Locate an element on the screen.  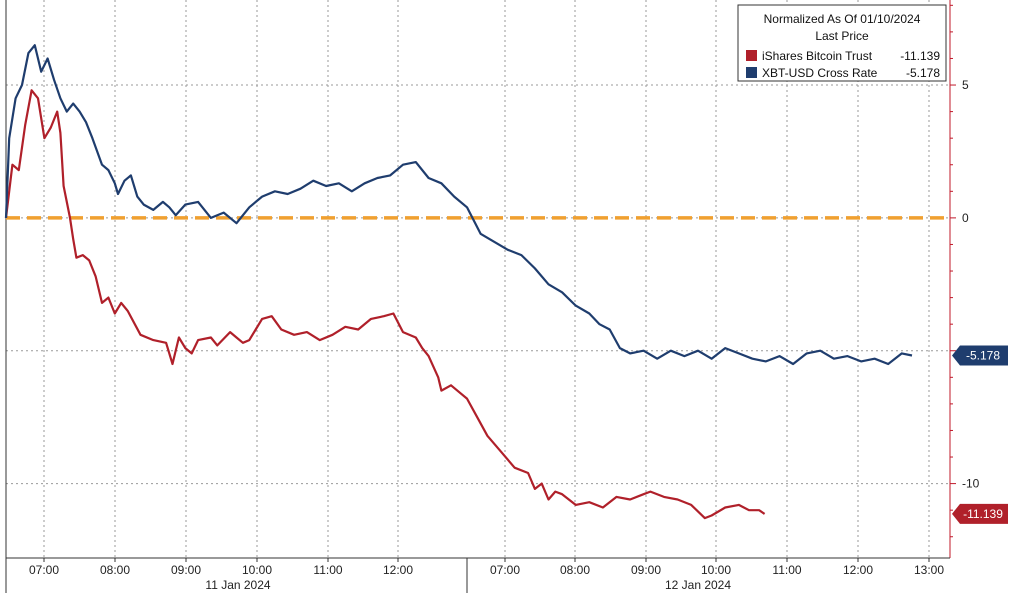
legend-series-value: -11.139 is located at coordinates (920, 56).